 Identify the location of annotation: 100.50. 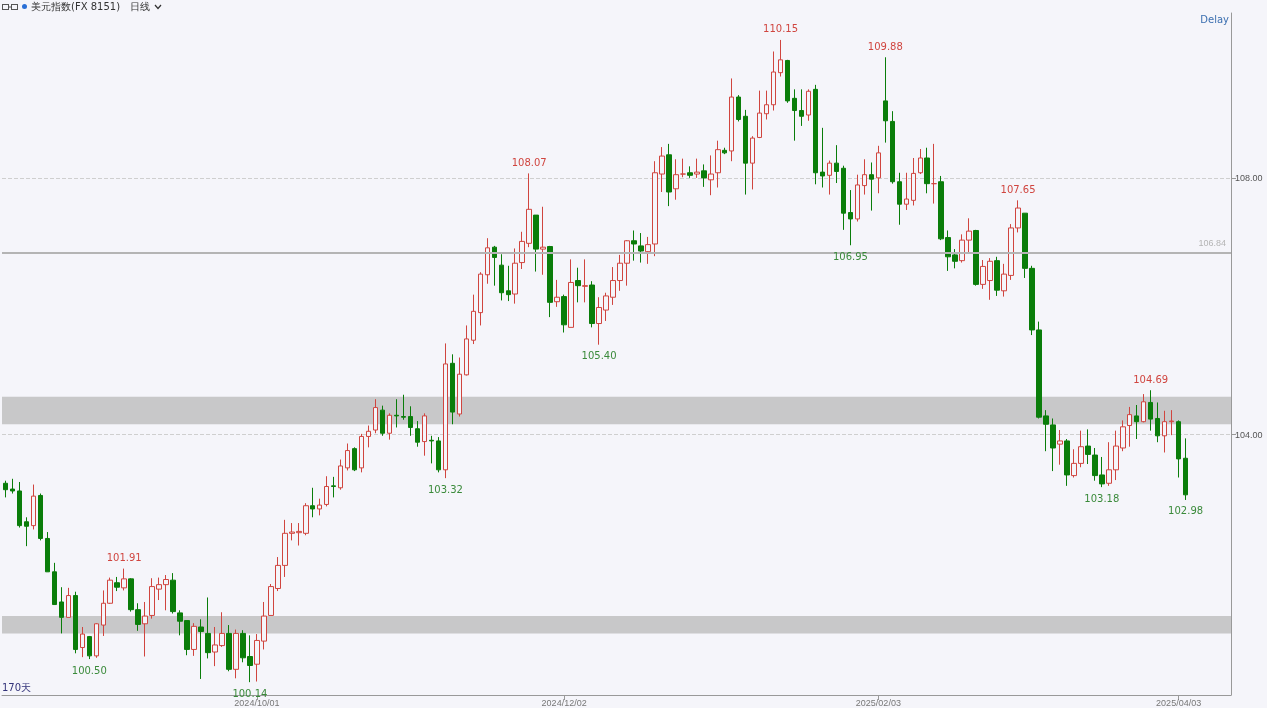
(89, 670).